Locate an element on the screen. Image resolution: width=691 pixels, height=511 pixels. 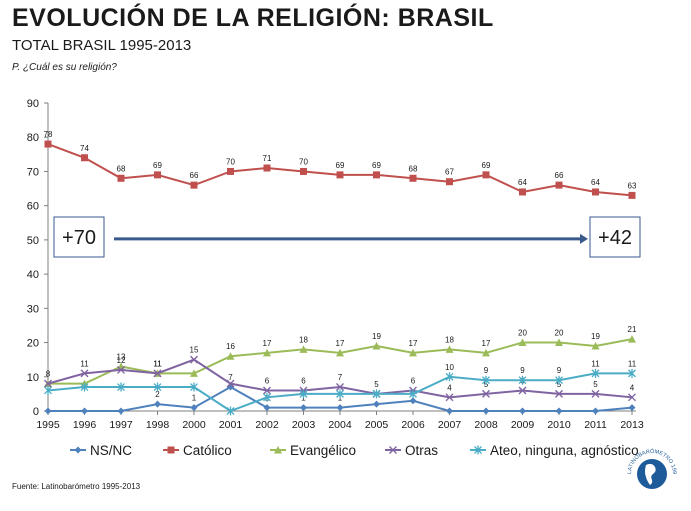
x-tick-label: 2005 is located at coordinates (377, 425).